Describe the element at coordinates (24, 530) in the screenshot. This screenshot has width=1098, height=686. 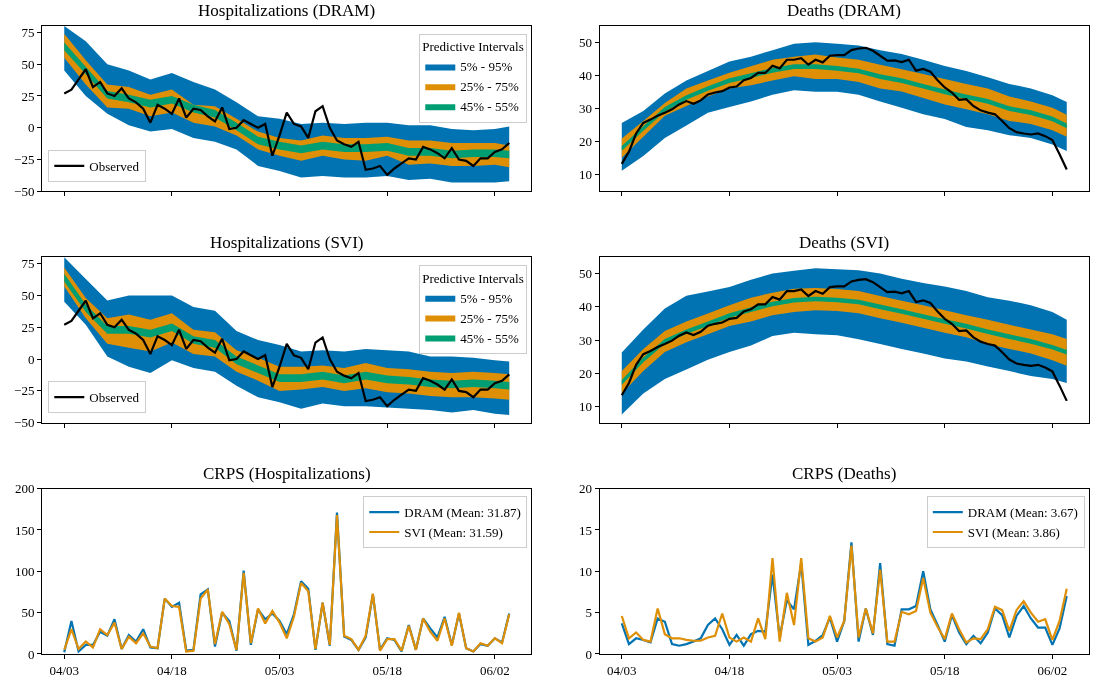
I see `y-tick-label: 150` at that location.